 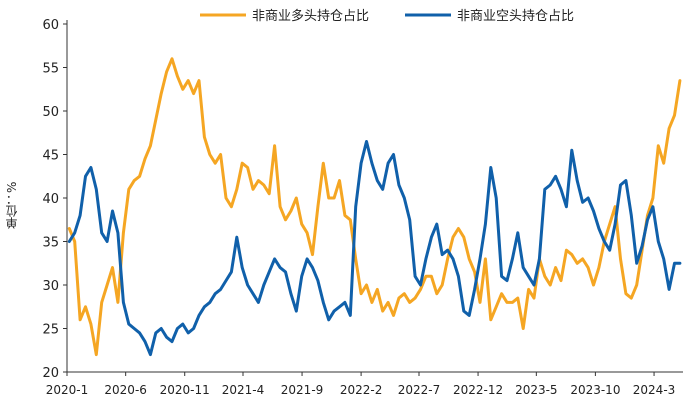 I want to click on x-tick-label: 2023-10, so click(x=595, y=390).